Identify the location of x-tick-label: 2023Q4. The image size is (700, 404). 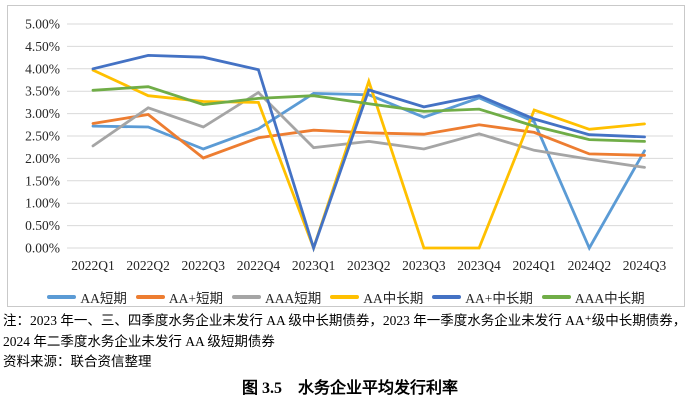
(479, 265).